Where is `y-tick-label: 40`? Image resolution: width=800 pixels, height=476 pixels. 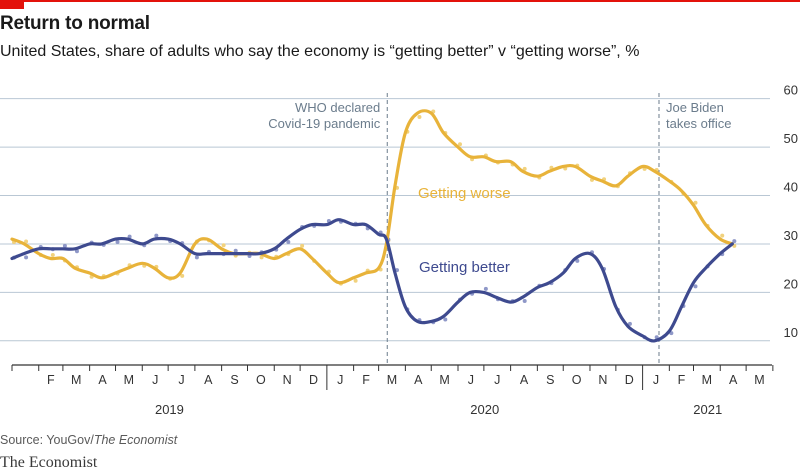
y-tick-label: 40 is located at coordinates (791, 187).